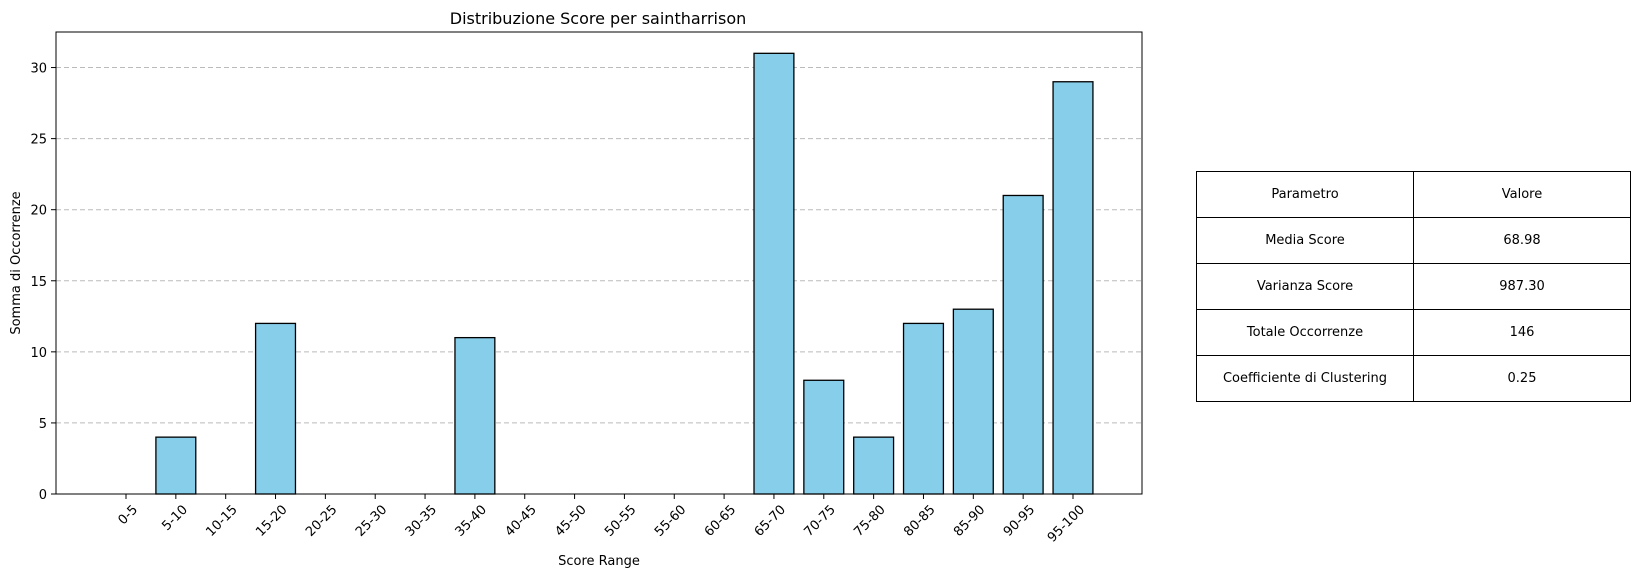  I want to click on table-row: Varianza Score 987.30, so click(1413, 286).